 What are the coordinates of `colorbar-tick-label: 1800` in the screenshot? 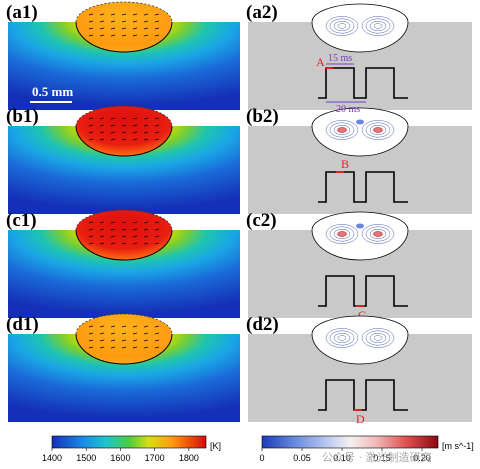 It's located at (189, 458).